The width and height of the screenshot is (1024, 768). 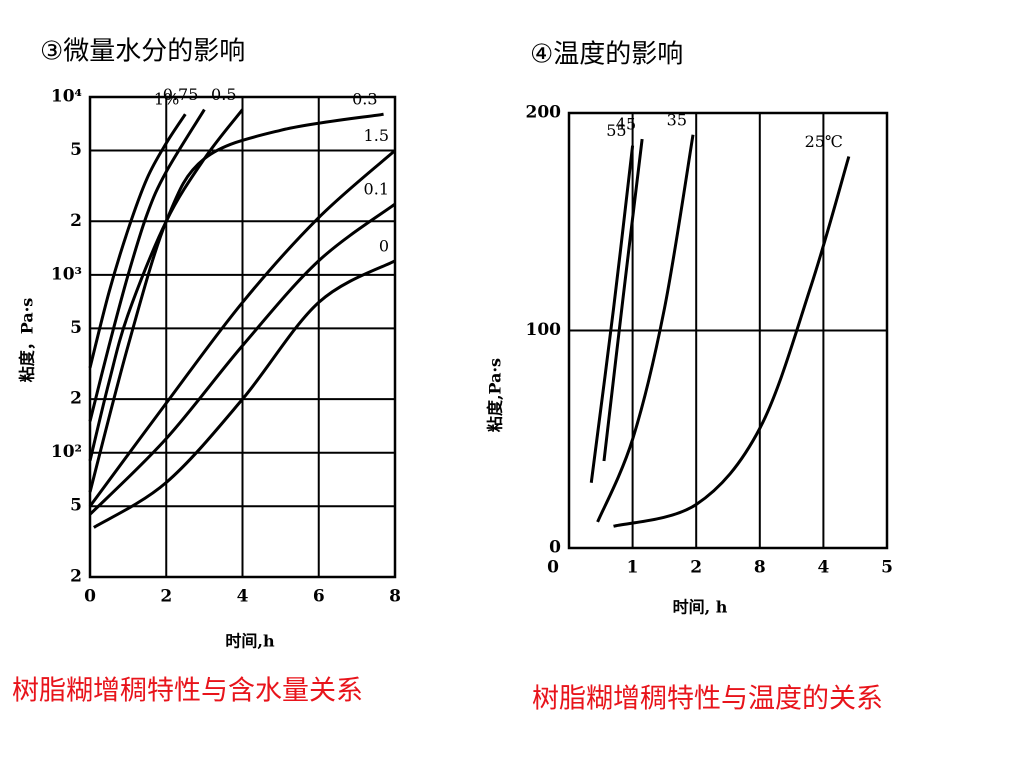 What do you see at coordinates (319, 597) in the screenshot?
I see `x-tick-label: 6` at bounding box center [319, 597].